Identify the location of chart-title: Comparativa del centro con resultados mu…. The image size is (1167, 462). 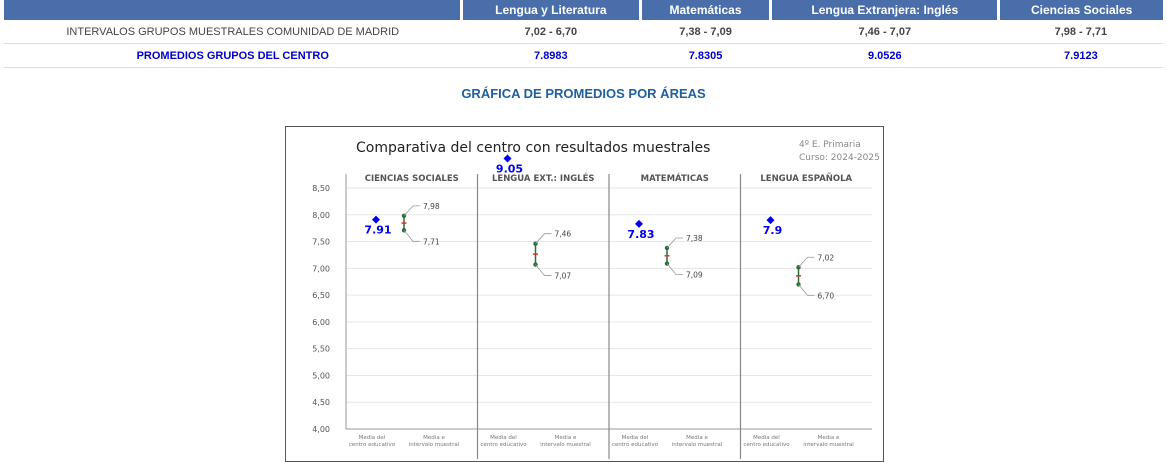
(533, 148).